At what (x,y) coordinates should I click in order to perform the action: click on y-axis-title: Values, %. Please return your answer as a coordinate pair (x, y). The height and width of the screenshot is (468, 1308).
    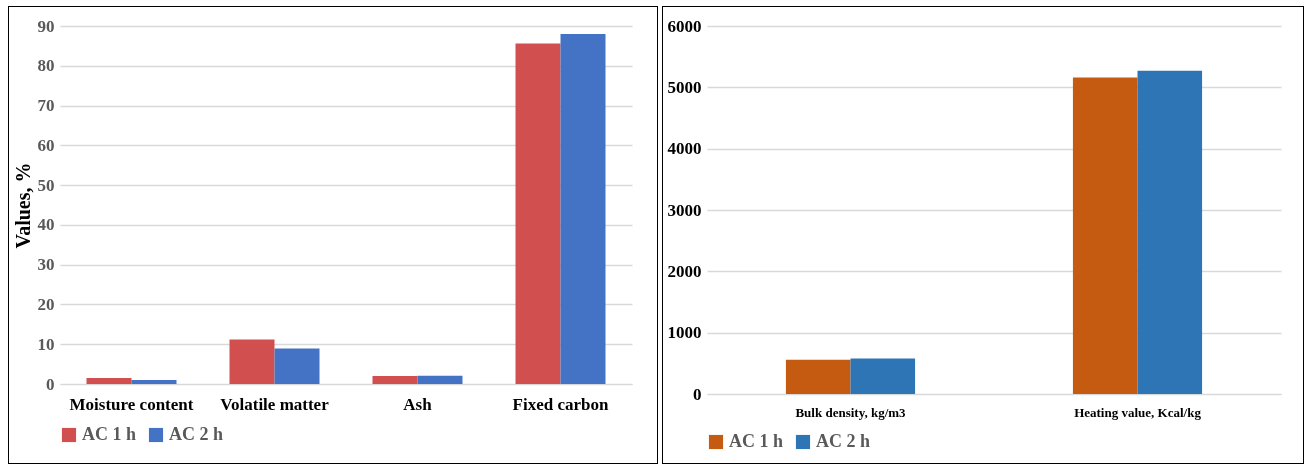
    Looking at the image, I should click on (22, 205).